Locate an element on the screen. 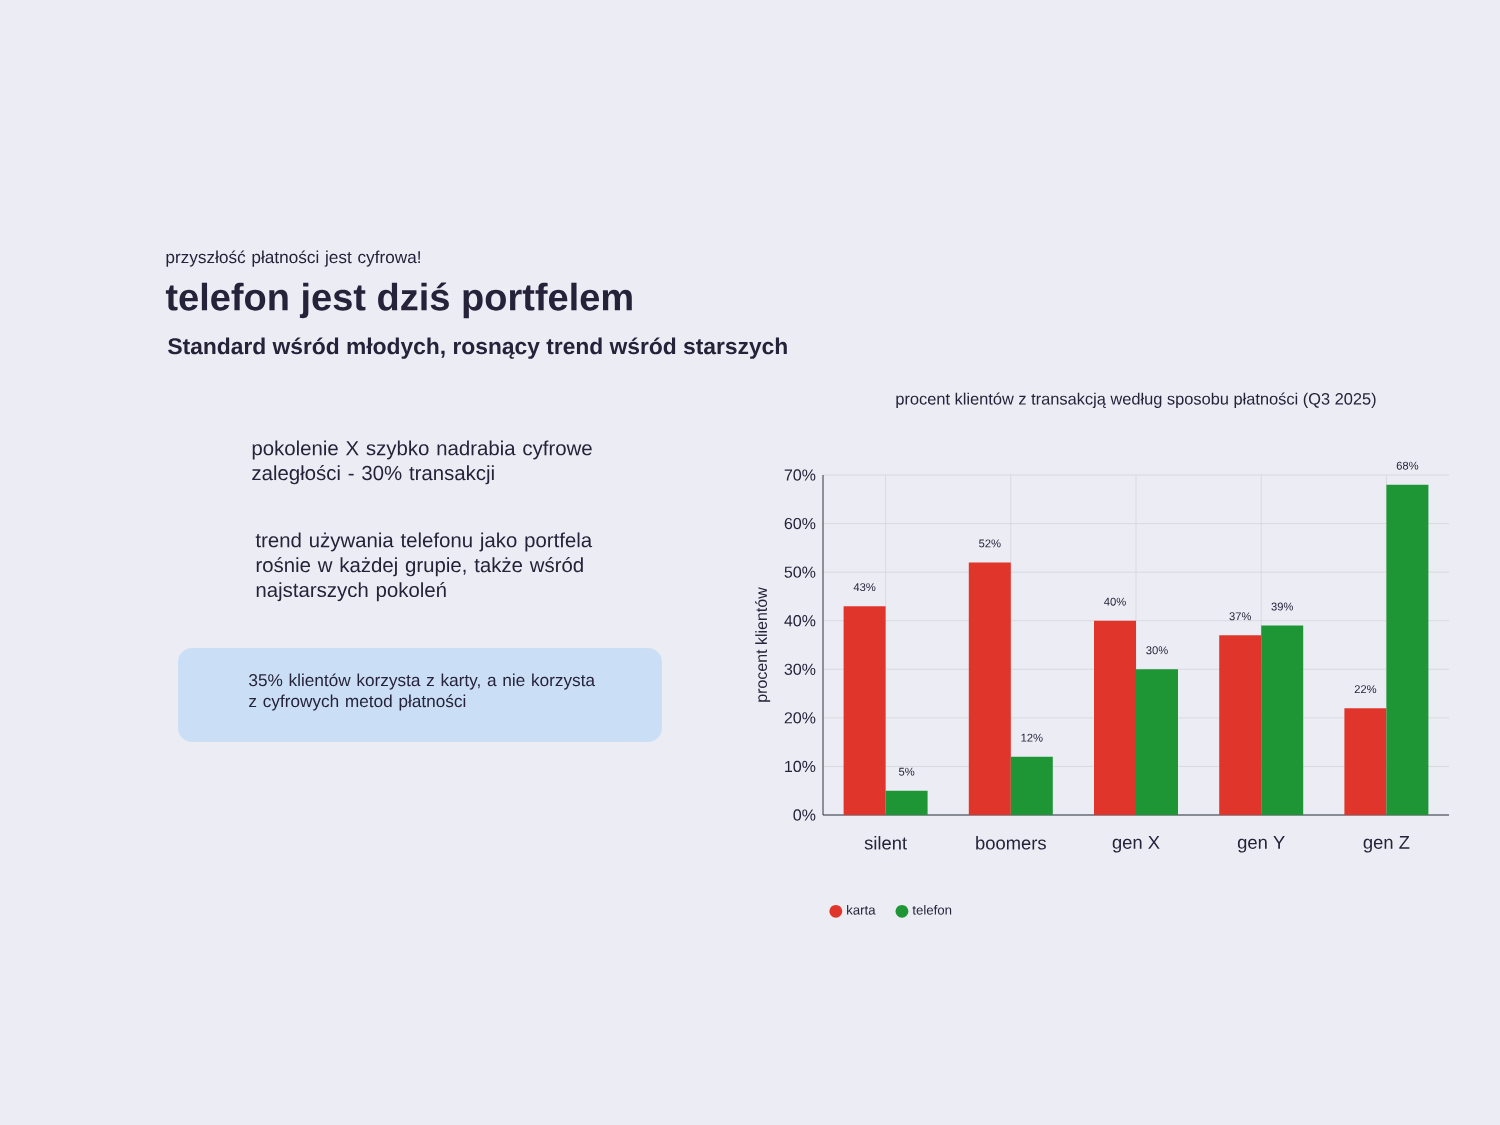  data-label: 68% is located at coordinates (1407, 465).